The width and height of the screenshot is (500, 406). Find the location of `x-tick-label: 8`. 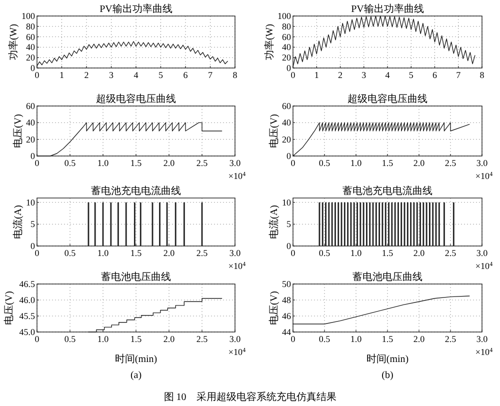

x-tick-label: 8 is located at coordinates (482, 75).